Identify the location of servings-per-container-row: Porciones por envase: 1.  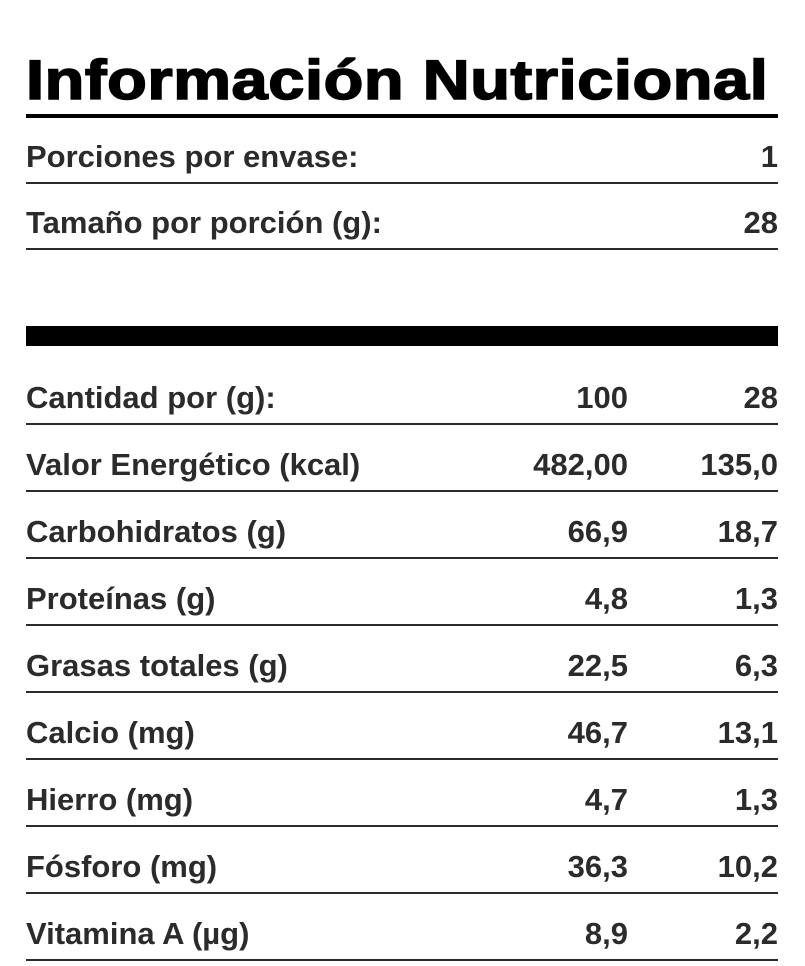
(402, 151).